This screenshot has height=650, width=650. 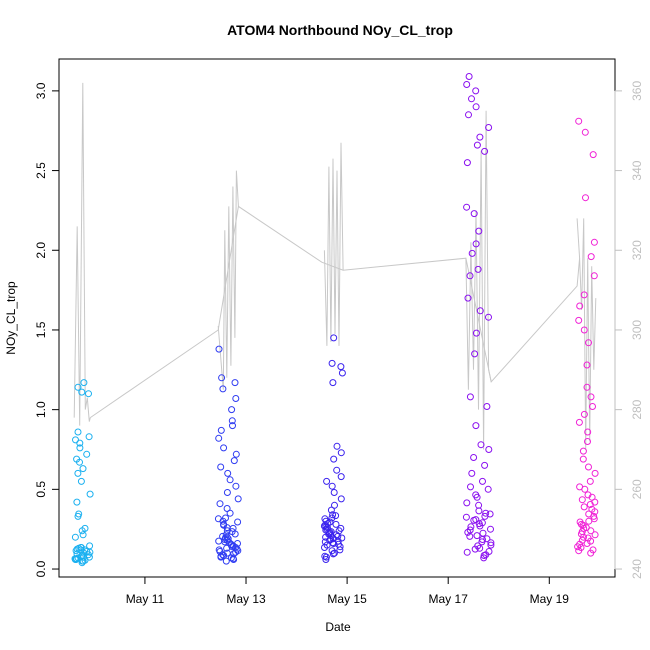 I want to click on y2-tick-label: 240, so click(x=637, y=569).